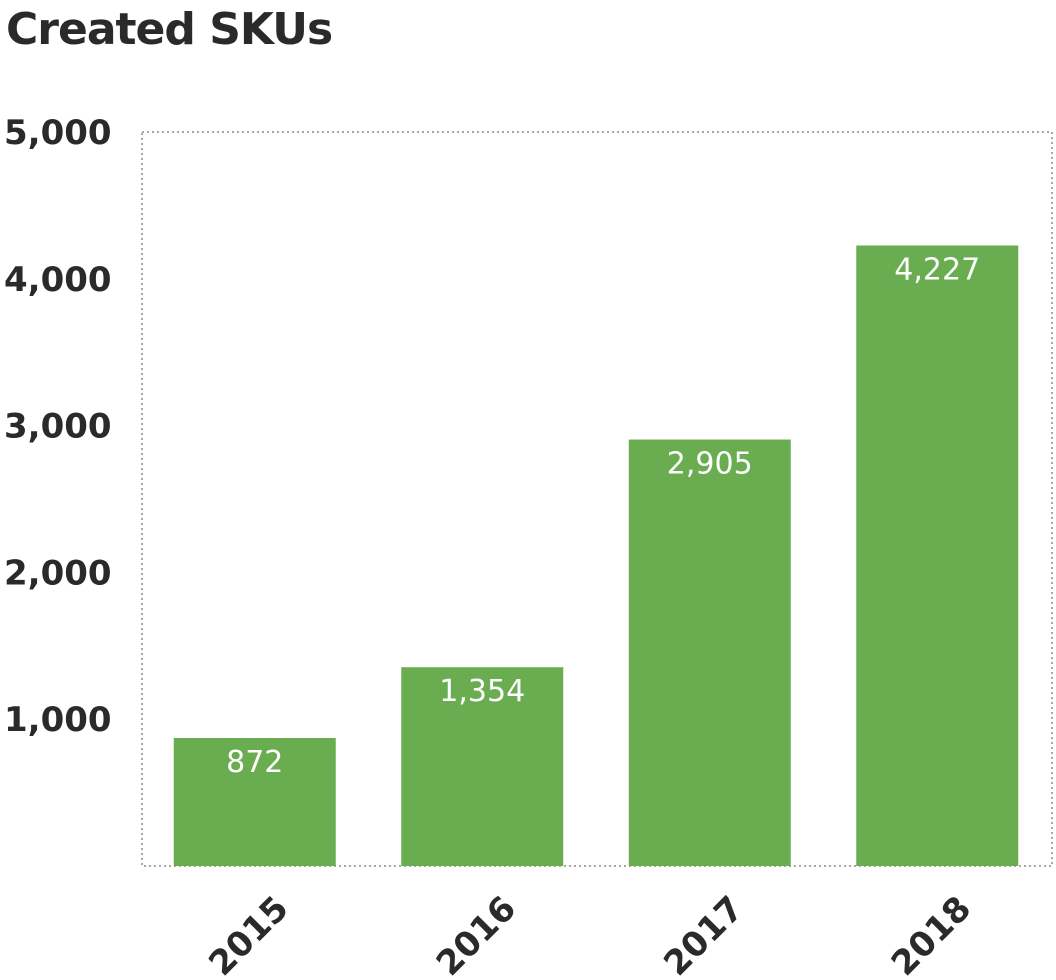 The width and height of the screenshot is (1056, 980). What do you see at coordinates (937, 556) in the screenshot?
I see `bar-2018` at bounding box center [937, 556].